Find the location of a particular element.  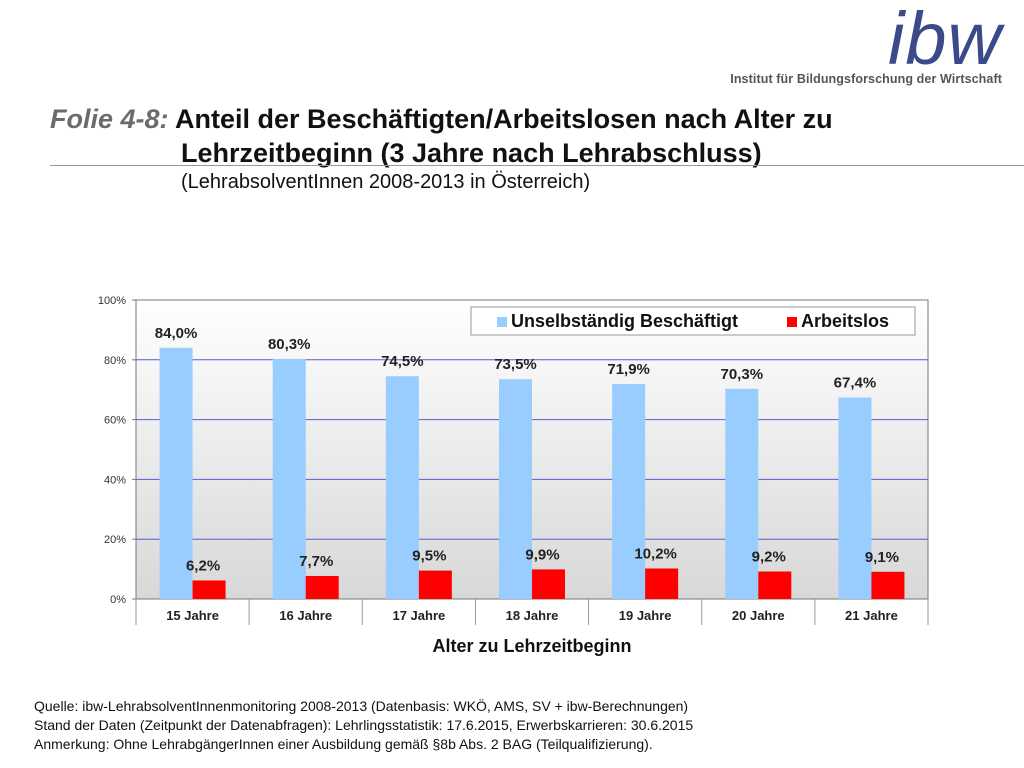

data-label-arbeitslos: 7,7% is located at coordinates (316, 561).